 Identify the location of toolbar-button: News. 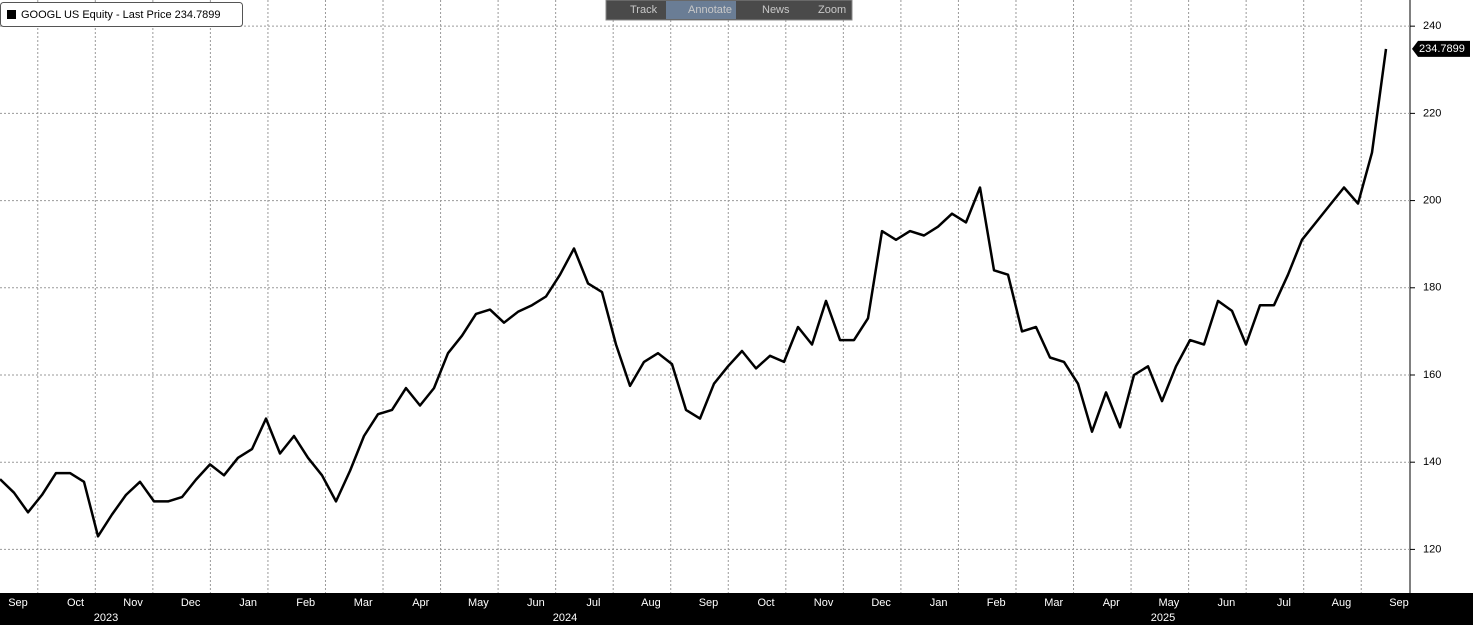
(776, 10).